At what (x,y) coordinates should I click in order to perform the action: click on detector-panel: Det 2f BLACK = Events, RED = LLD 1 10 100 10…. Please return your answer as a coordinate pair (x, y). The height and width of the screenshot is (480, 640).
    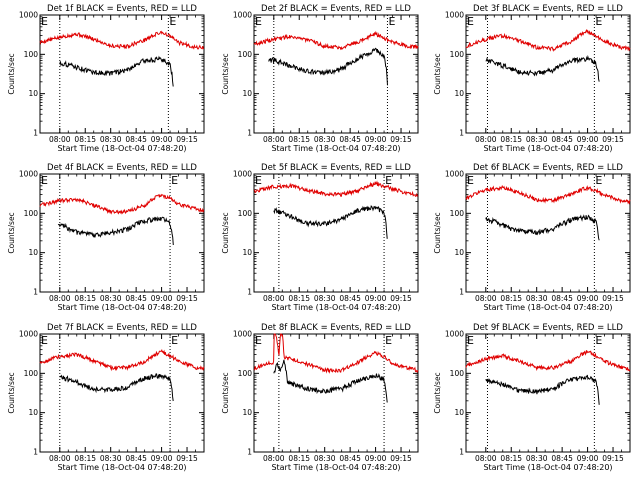
    Looking at the image, I should click on (320, 78).